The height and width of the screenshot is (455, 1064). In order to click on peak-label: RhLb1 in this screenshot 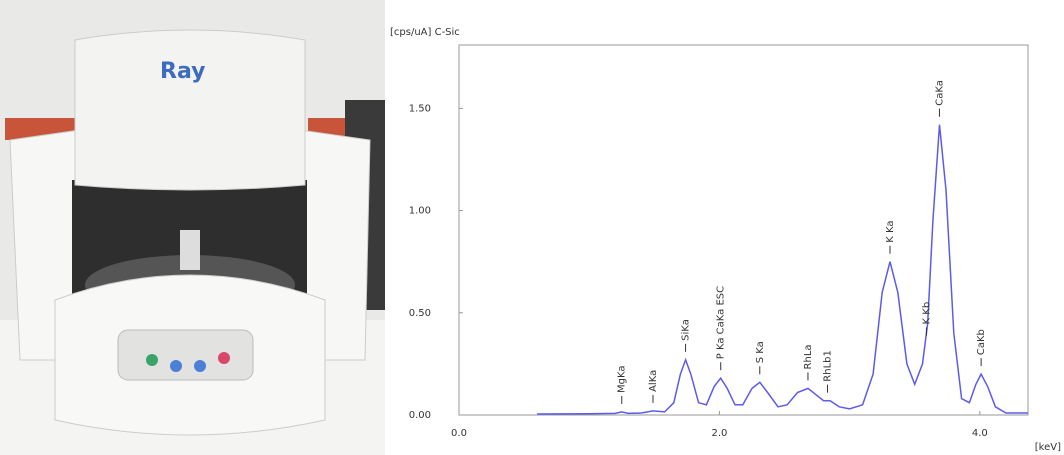, I will do `click(827, 366)`.